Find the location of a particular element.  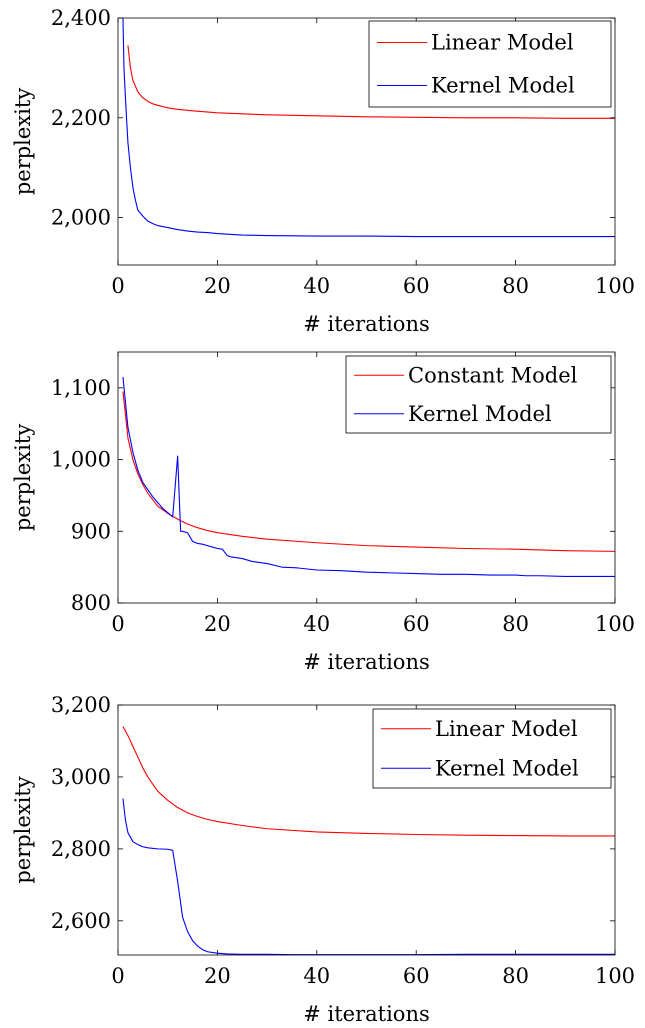

y-tick-label: 900 is located at coordinates (91, 531).